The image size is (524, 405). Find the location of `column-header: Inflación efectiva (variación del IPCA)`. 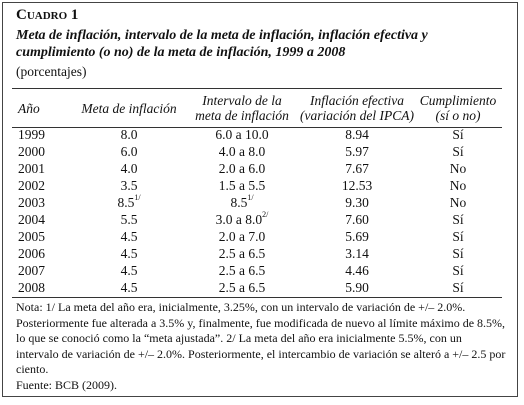

column-header: Inflación efectiva (variación del IPCA) is located at coordinates (357, 108).